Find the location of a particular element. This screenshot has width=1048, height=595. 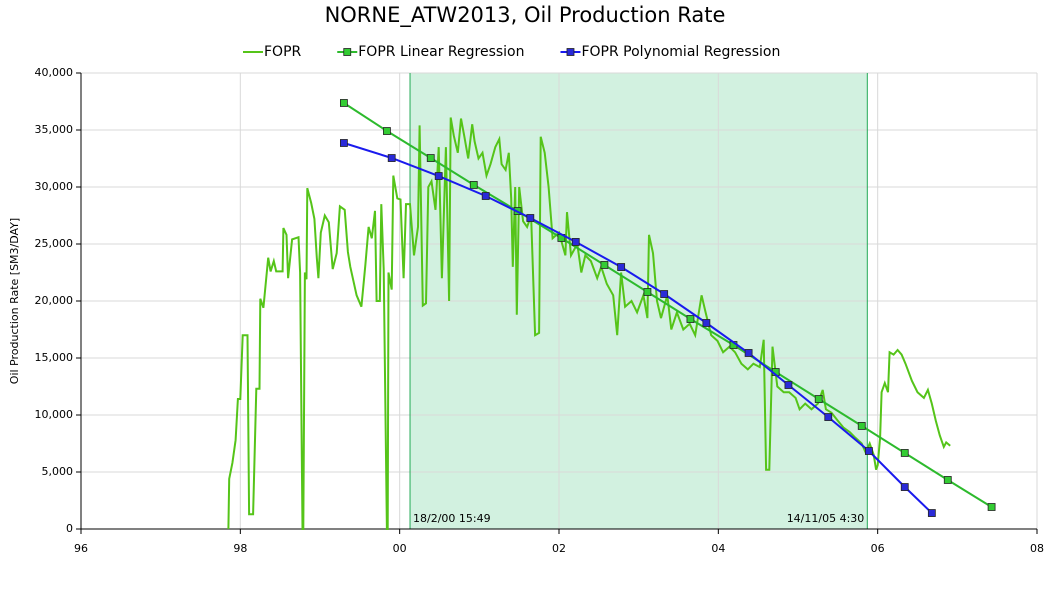

y-axis-label: Oil Production Rate [SM3/DAY] is located at coordinates (14, 301).